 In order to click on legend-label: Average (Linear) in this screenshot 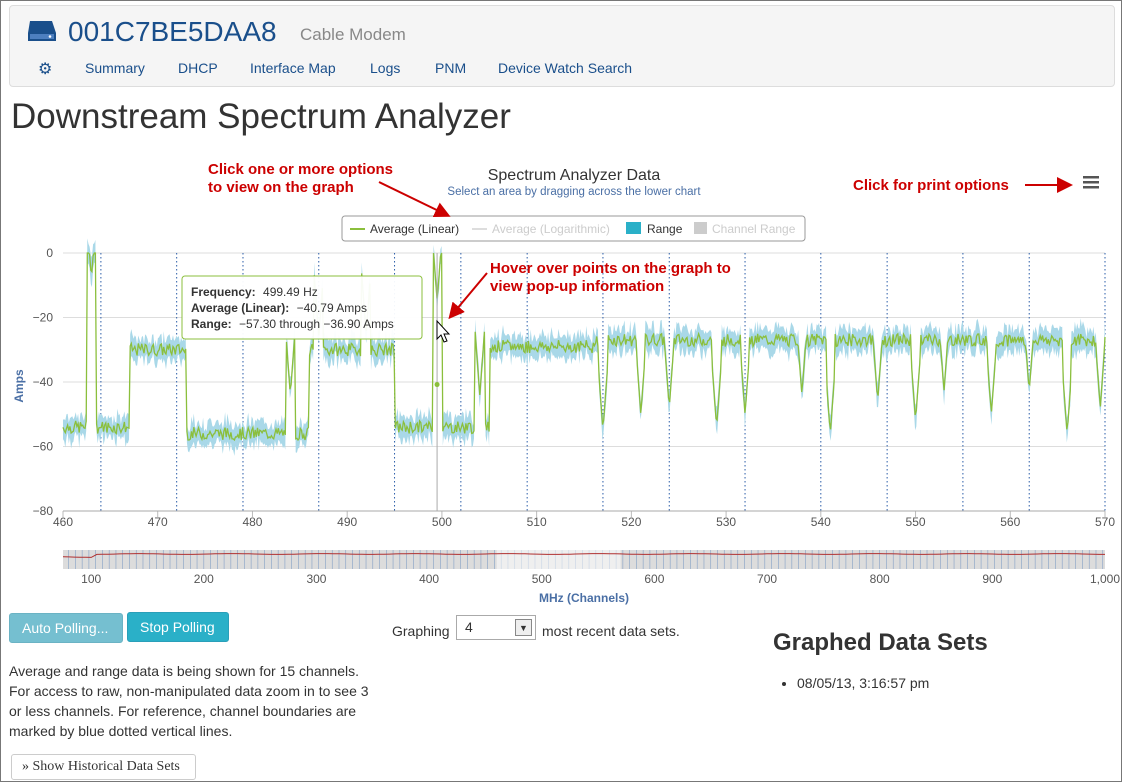, I will do `click(414, 229)`.